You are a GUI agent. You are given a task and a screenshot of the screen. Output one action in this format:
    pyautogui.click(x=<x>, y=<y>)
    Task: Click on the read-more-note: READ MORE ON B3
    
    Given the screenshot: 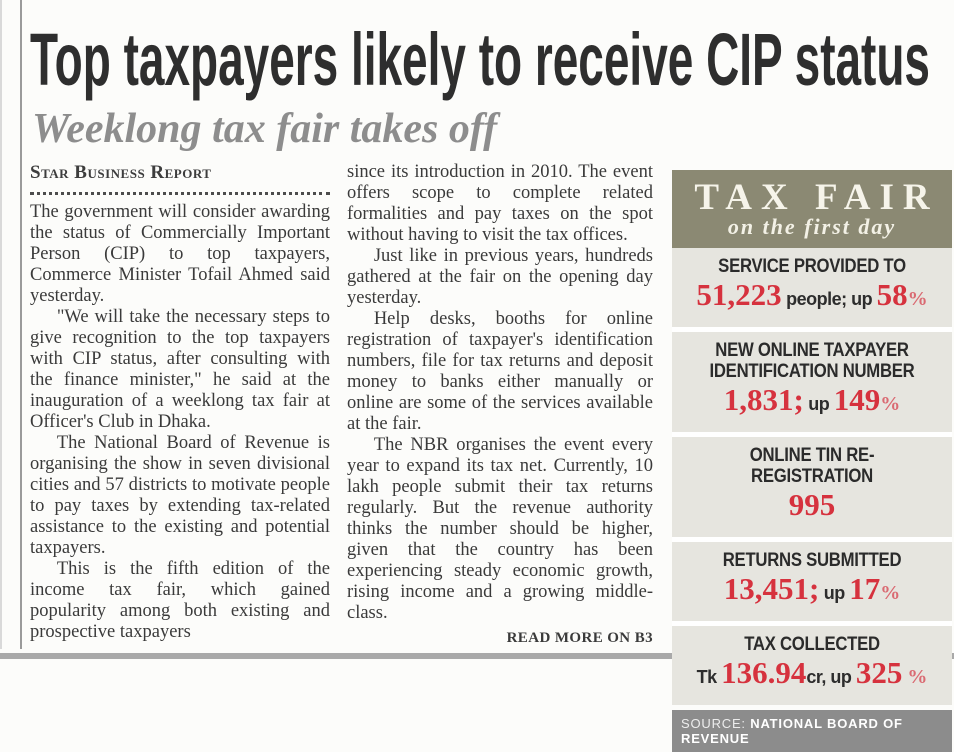 What is the action you would take?
    pyautogui.click(x=579, y=638)
    